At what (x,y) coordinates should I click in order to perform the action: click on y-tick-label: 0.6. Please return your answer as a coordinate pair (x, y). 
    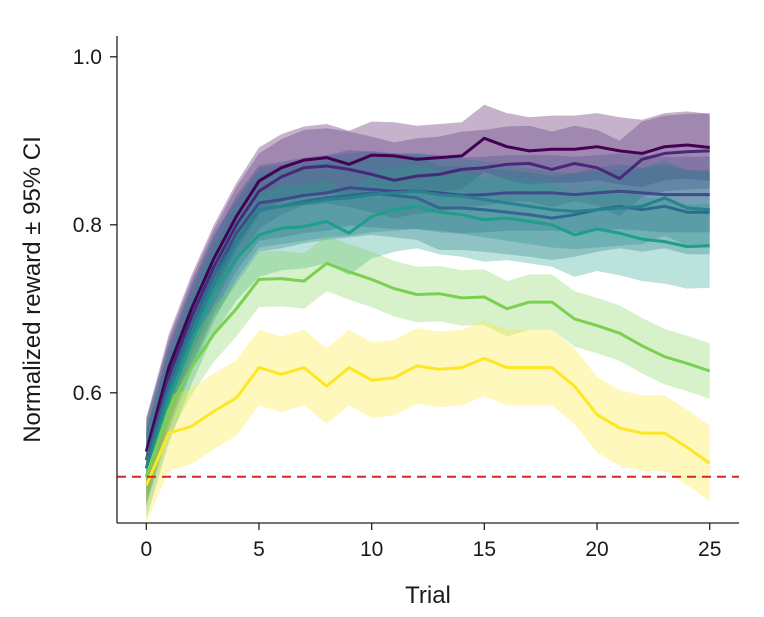
    Looking at the image, I should click on (87, 393).